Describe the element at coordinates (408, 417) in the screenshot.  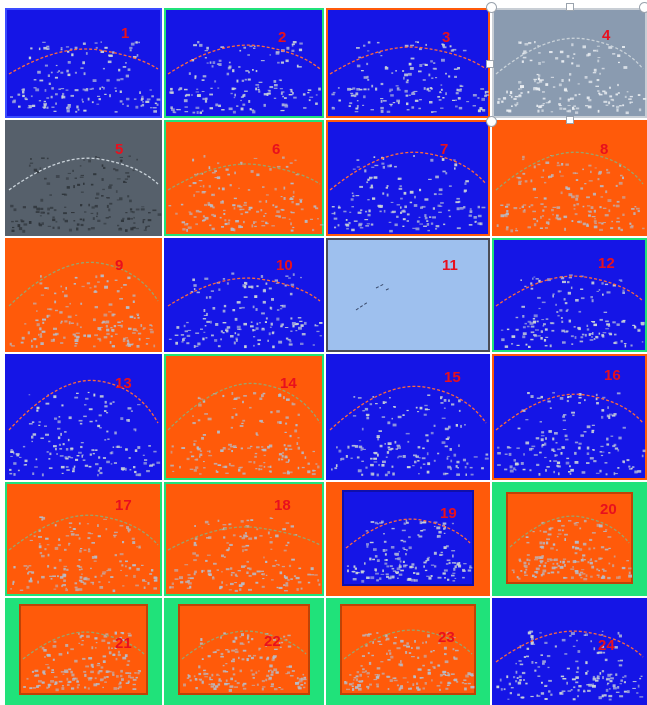
I see `panel-image` at that location.